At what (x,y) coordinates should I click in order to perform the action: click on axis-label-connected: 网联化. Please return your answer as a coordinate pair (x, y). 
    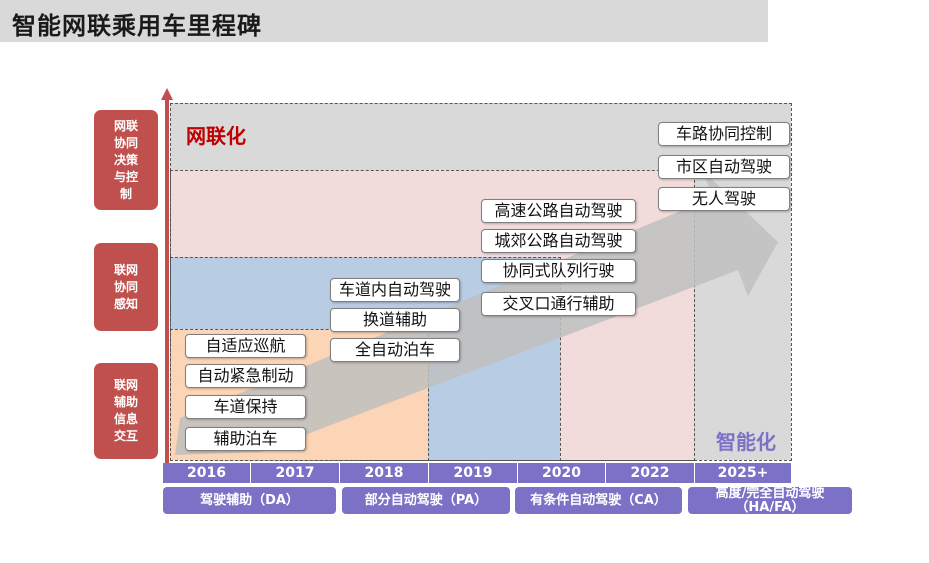
    Looking at the image, I should click on (216, 136).